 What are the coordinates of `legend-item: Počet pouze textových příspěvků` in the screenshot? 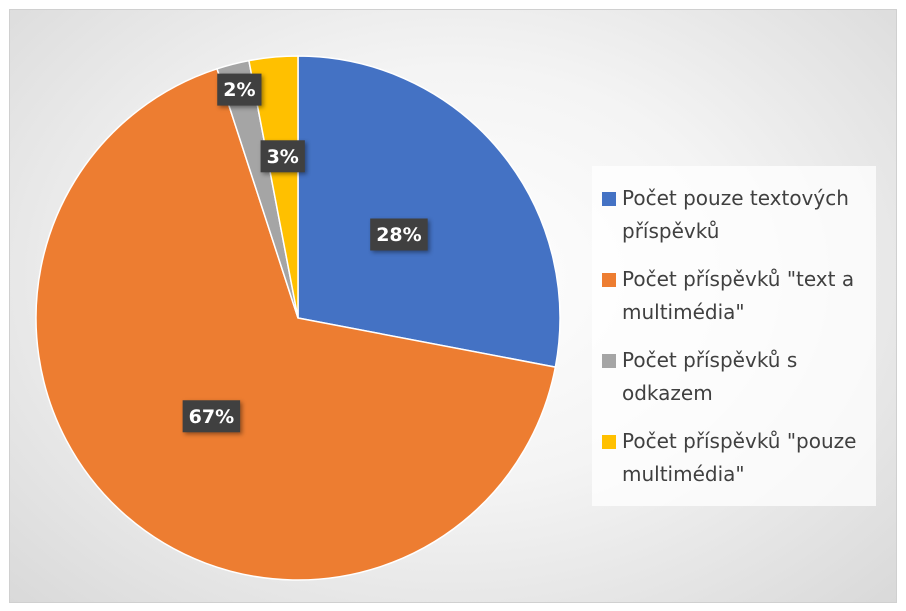 It's located at (734, 215).